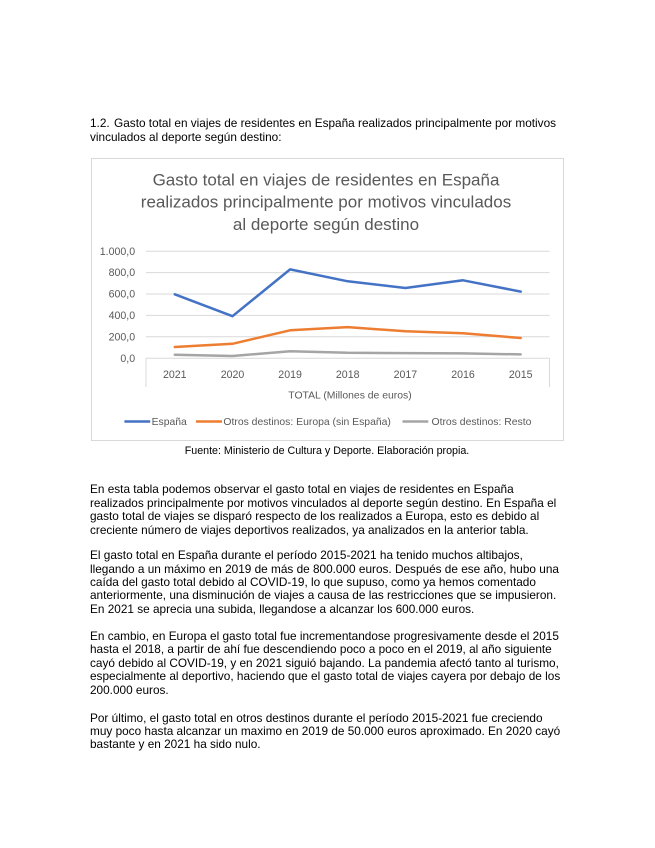 This screenshot has width=655, height=848. What do you see at coordinates (349, 396) in the screenshot?
I see `svg-text: TOTAL (Millones de euros)` at bounding box center [349, 396].